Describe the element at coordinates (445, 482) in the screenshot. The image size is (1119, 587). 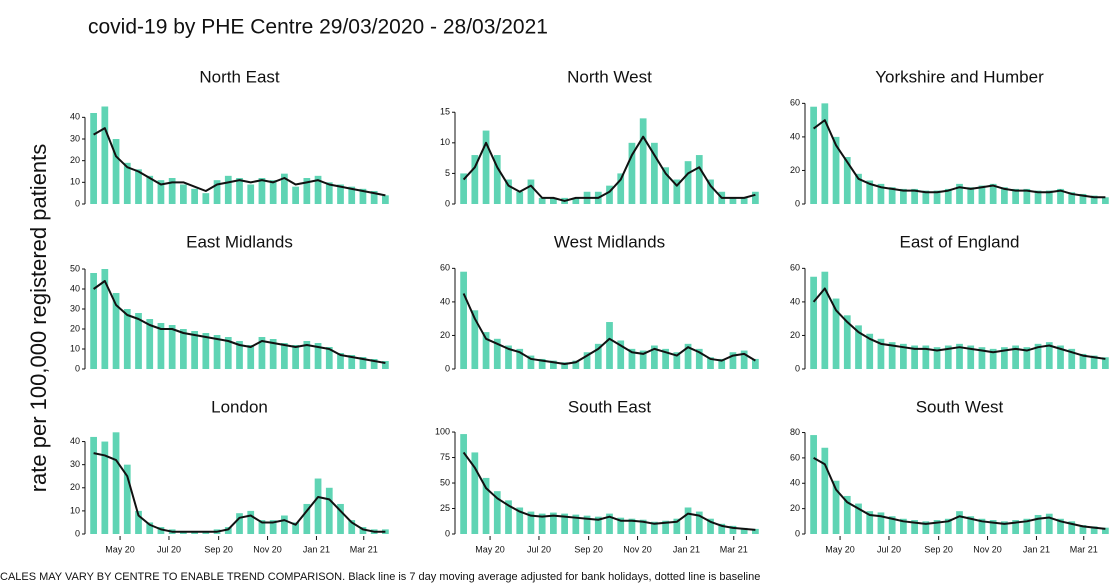
I see `y-tick-label: 50` at that location.